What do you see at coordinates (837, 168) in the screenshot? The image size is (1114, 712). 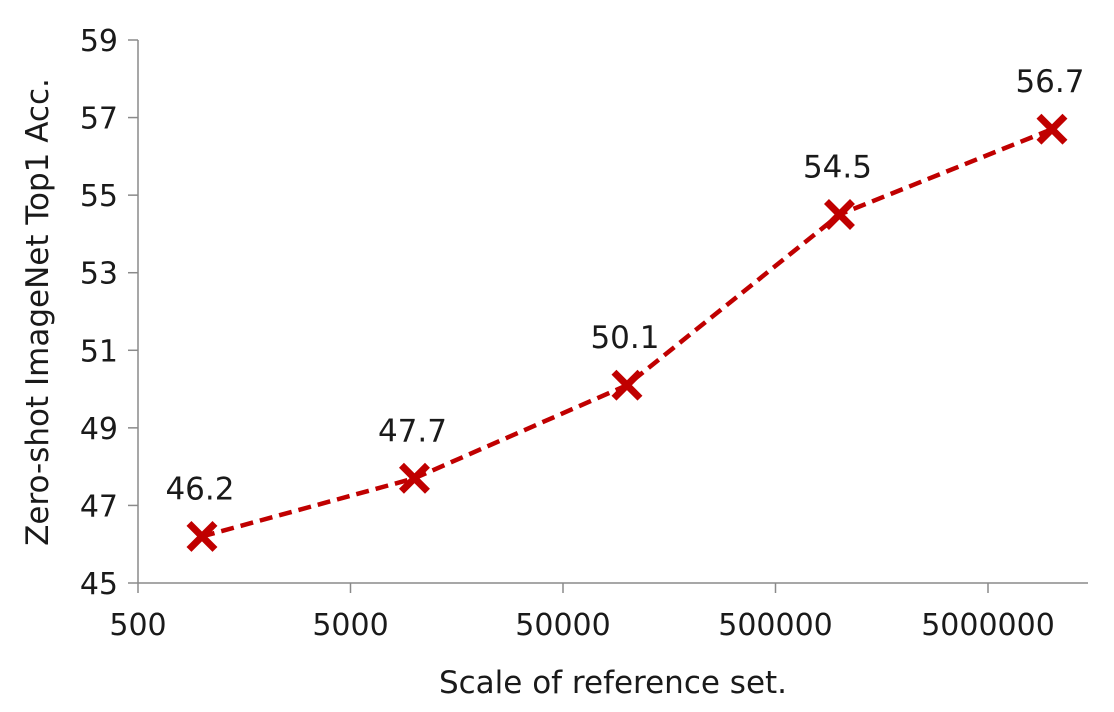 I see `data-label: 54.5` at bounding box center [837, 168].